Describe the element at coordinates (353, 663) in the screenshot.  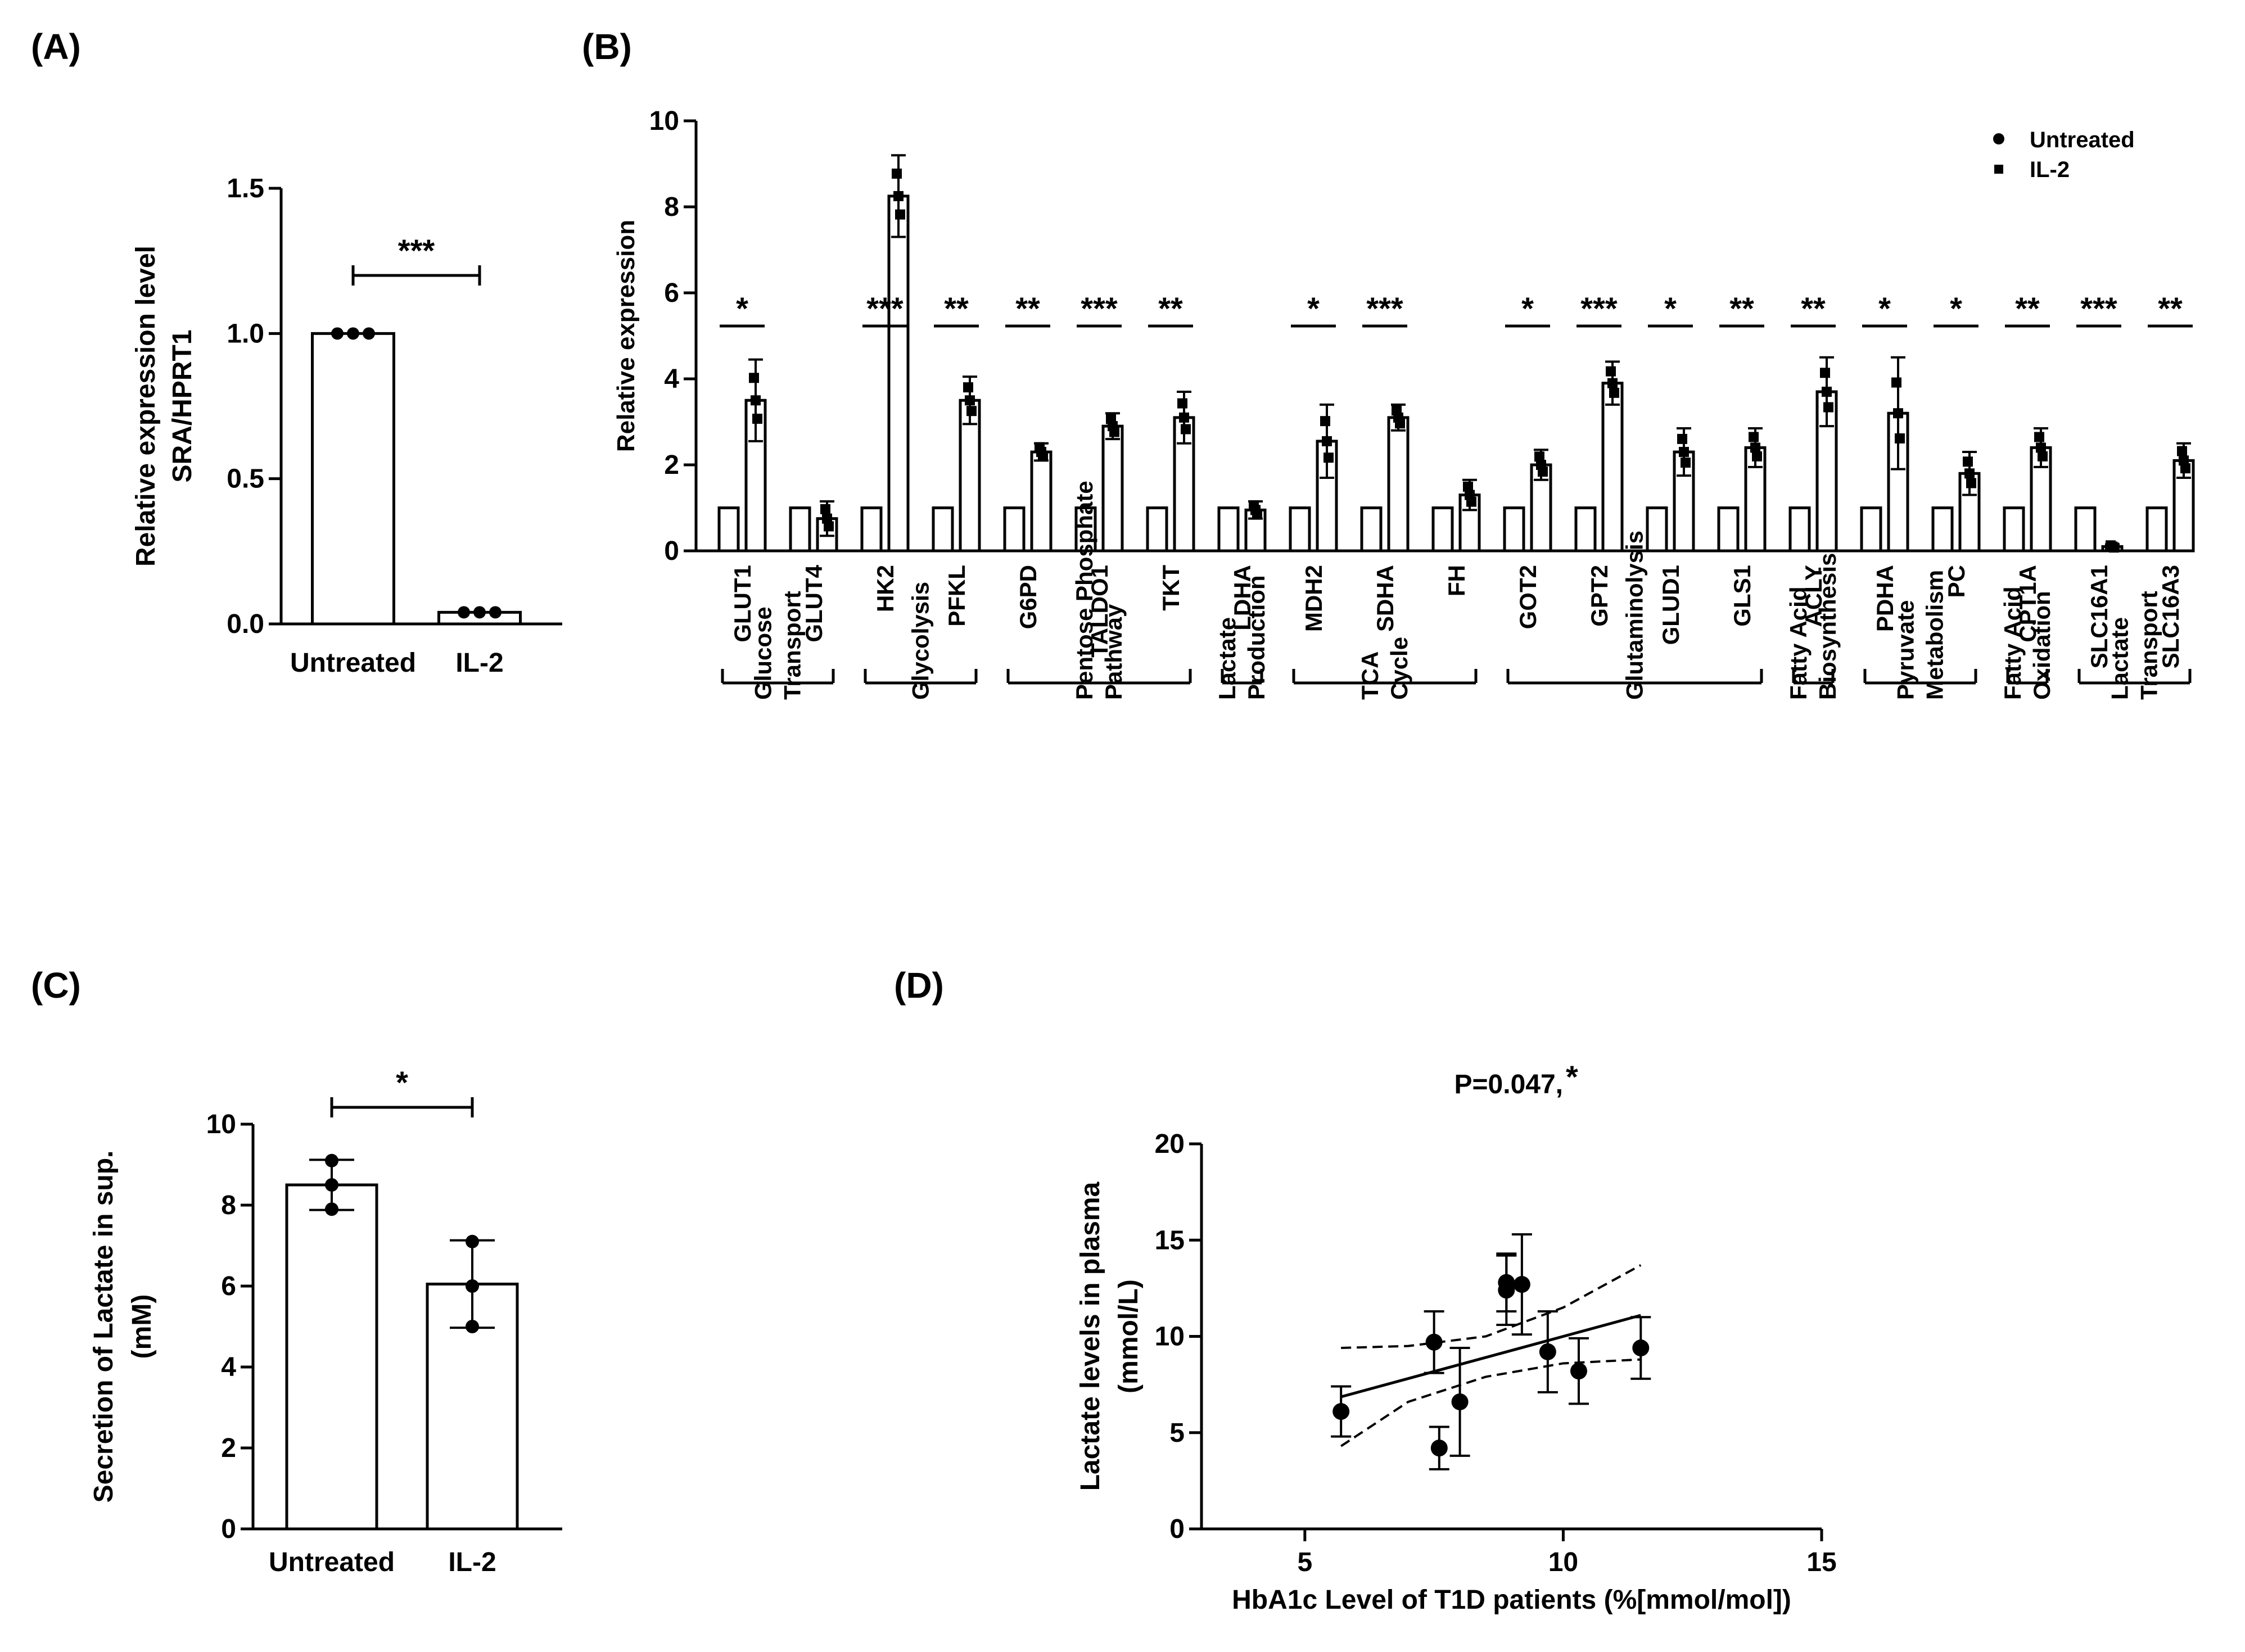
I see `x-tick-label-a: Untreated` at that location.